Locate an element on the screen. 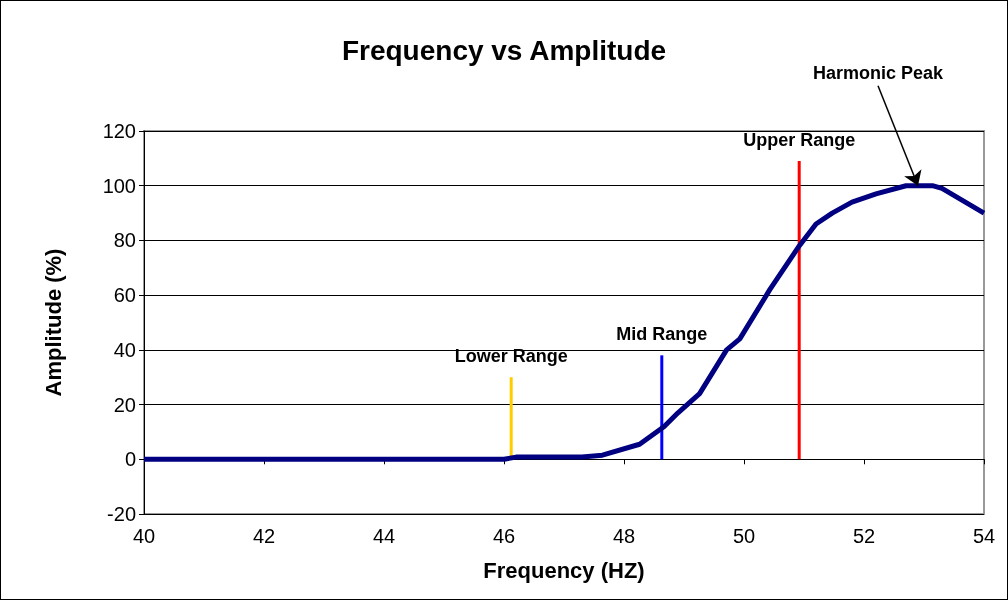 The image size is (1008, 600). y-tick-label: -20 is located at coordinates (121, 514).